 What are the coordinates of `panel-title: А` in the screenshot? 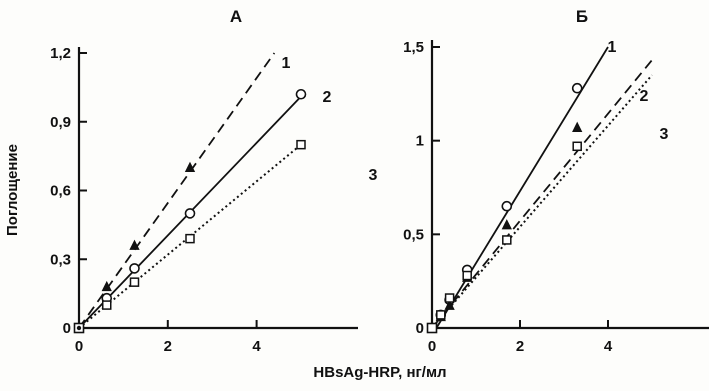 It's located at (236, 16).